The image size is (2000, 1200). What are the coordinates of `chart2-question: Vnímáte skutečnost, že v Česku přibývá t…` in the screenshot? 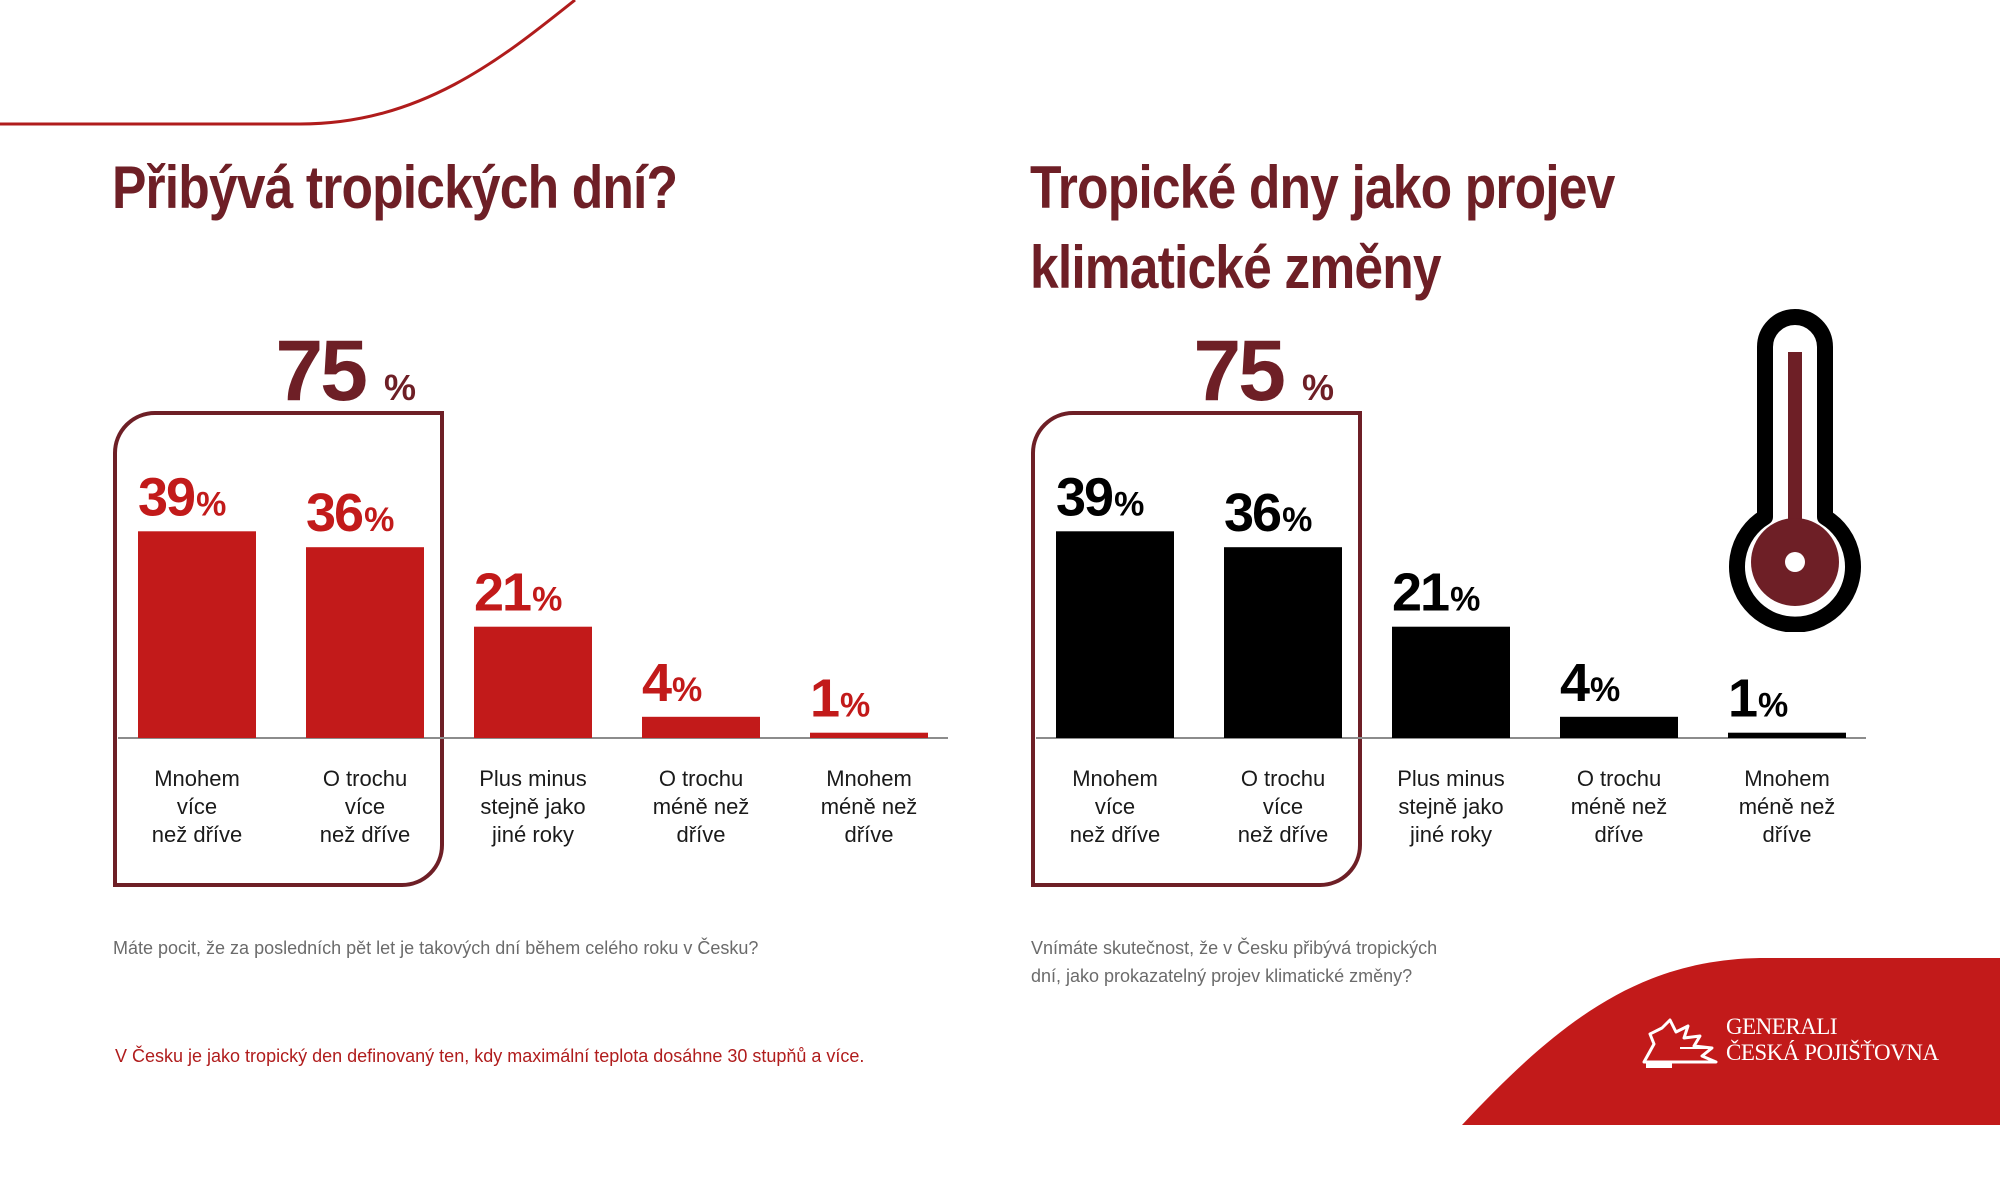 It's located at (1234, 962).